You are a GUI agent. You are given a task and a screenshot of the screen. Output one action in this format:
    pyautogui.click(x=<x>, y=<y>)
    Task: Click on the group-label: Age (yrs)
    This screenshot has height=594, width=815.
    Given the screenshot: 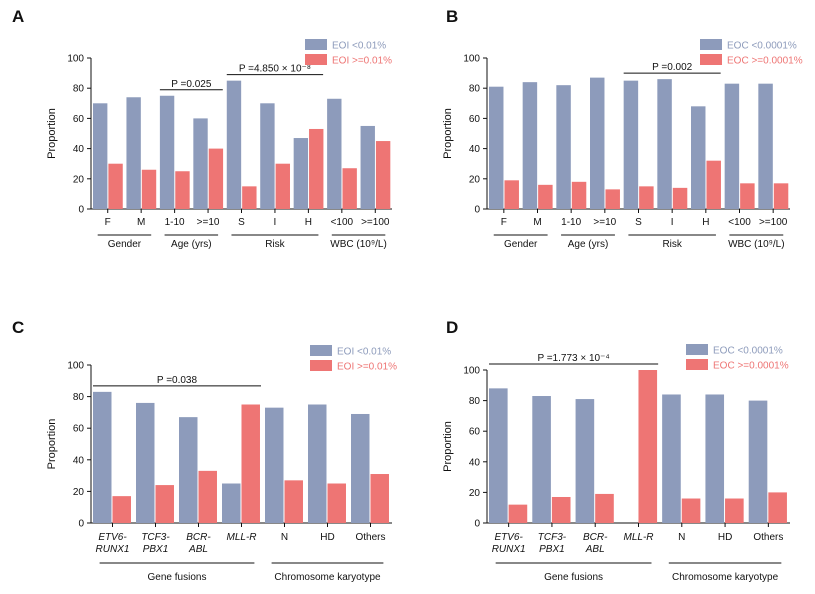 What is the action you would take?
    pyautogui.click(x=191, y=244)
    